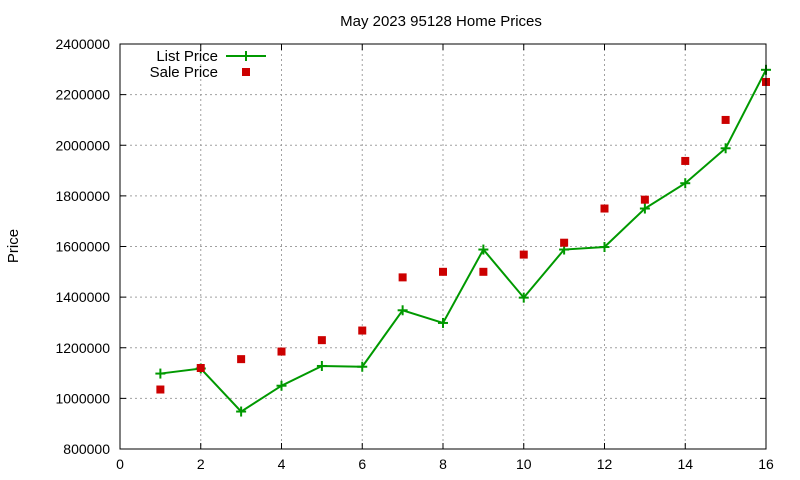  I want to click on y-tick-label: 2200000, so click(82, 95).